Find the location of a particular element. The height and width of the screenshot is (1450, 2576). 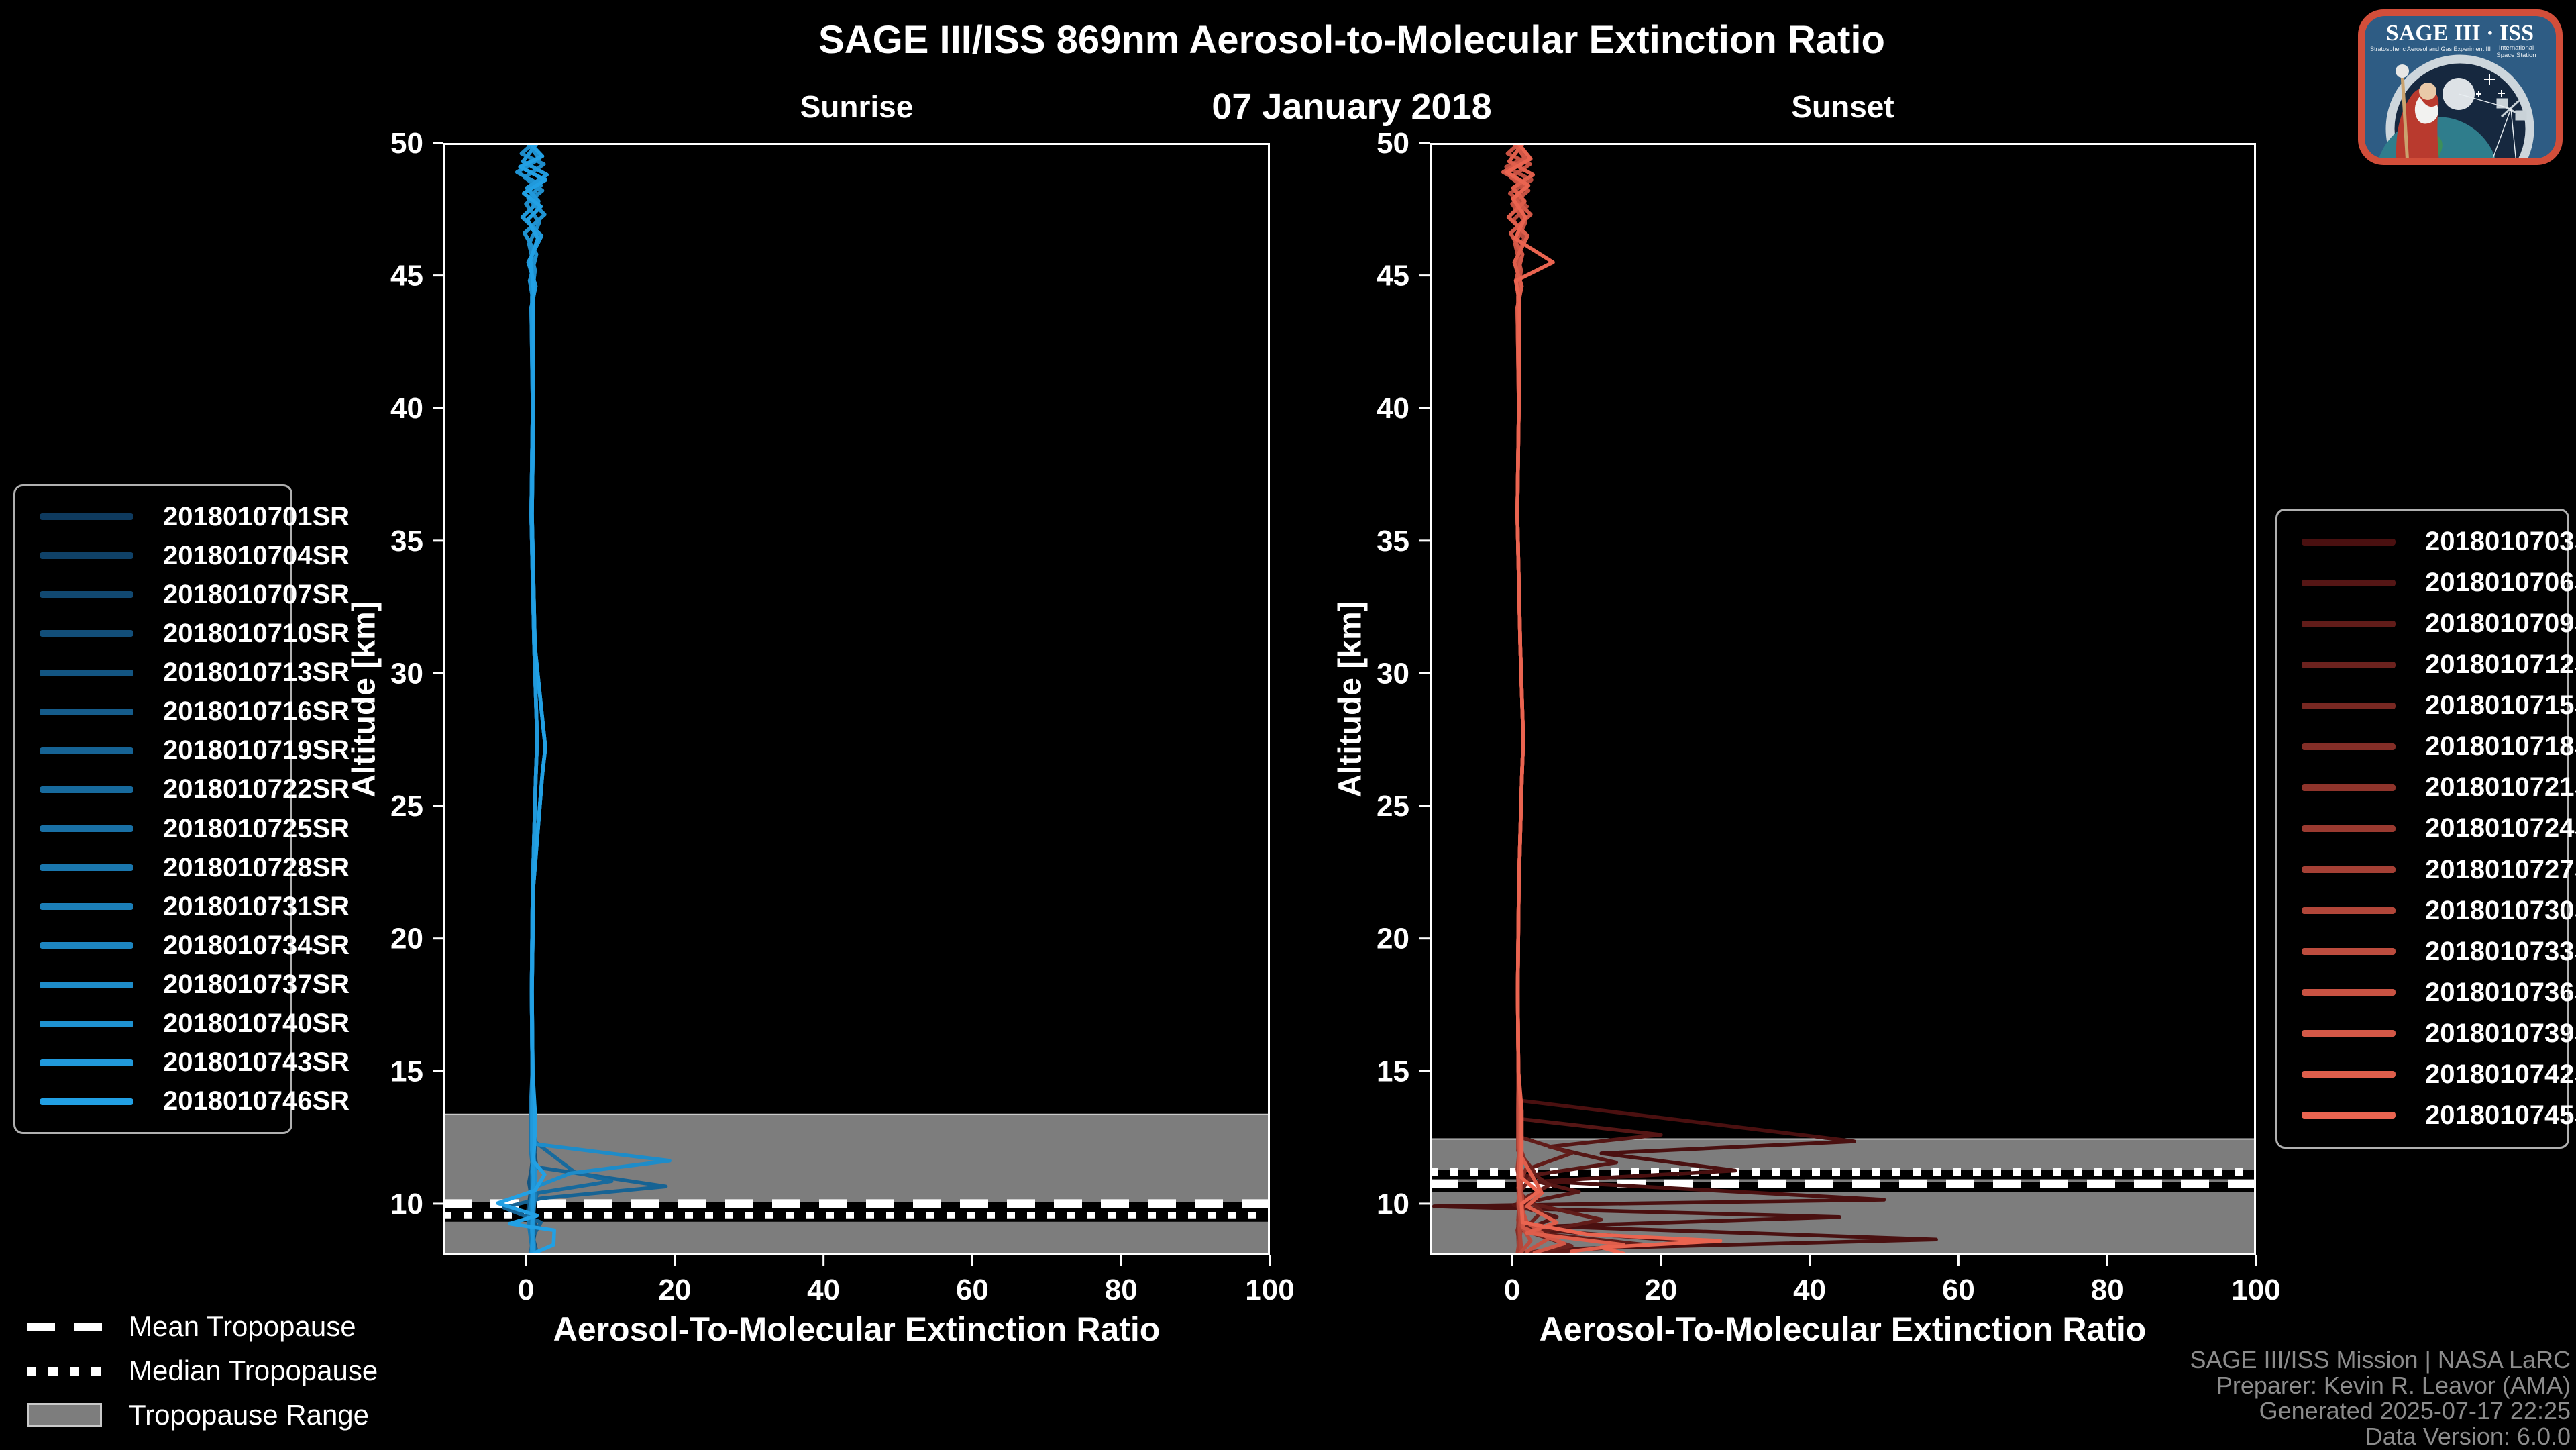

legend-item-2018010712SS: 2018010712SS is located at coordinates (2426, 665).